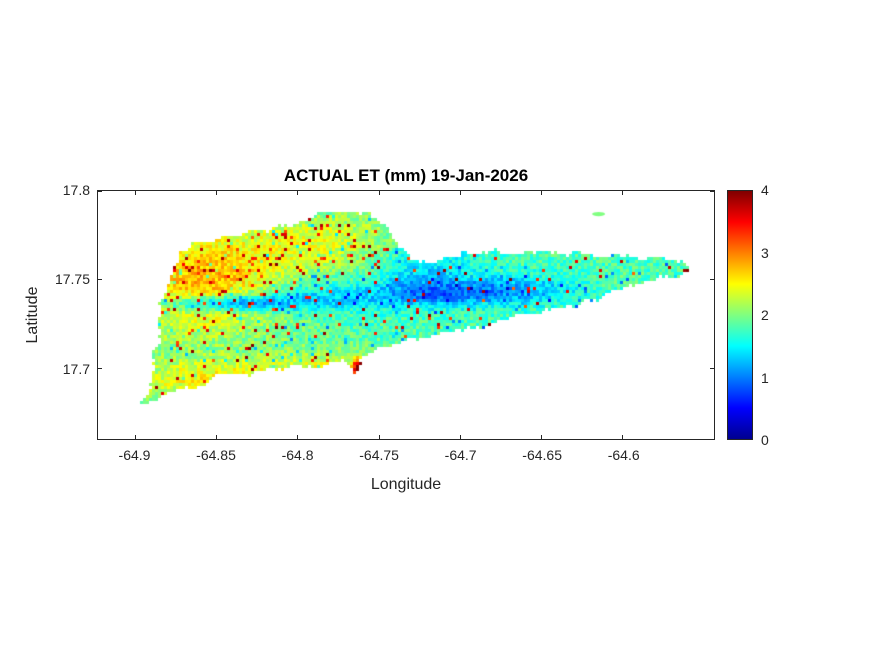  What do you see at coordinates (776, 315) in the screenshot?
I see `colorbar-tick-labels: 0 1 2 3 4` at bounding box center [776, 315].